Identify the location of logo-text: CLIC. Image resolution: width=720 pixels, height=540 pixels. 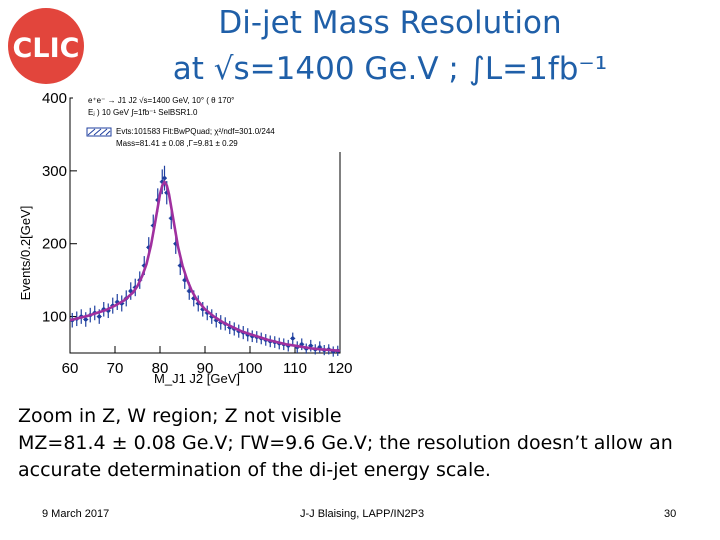
(46, 48).